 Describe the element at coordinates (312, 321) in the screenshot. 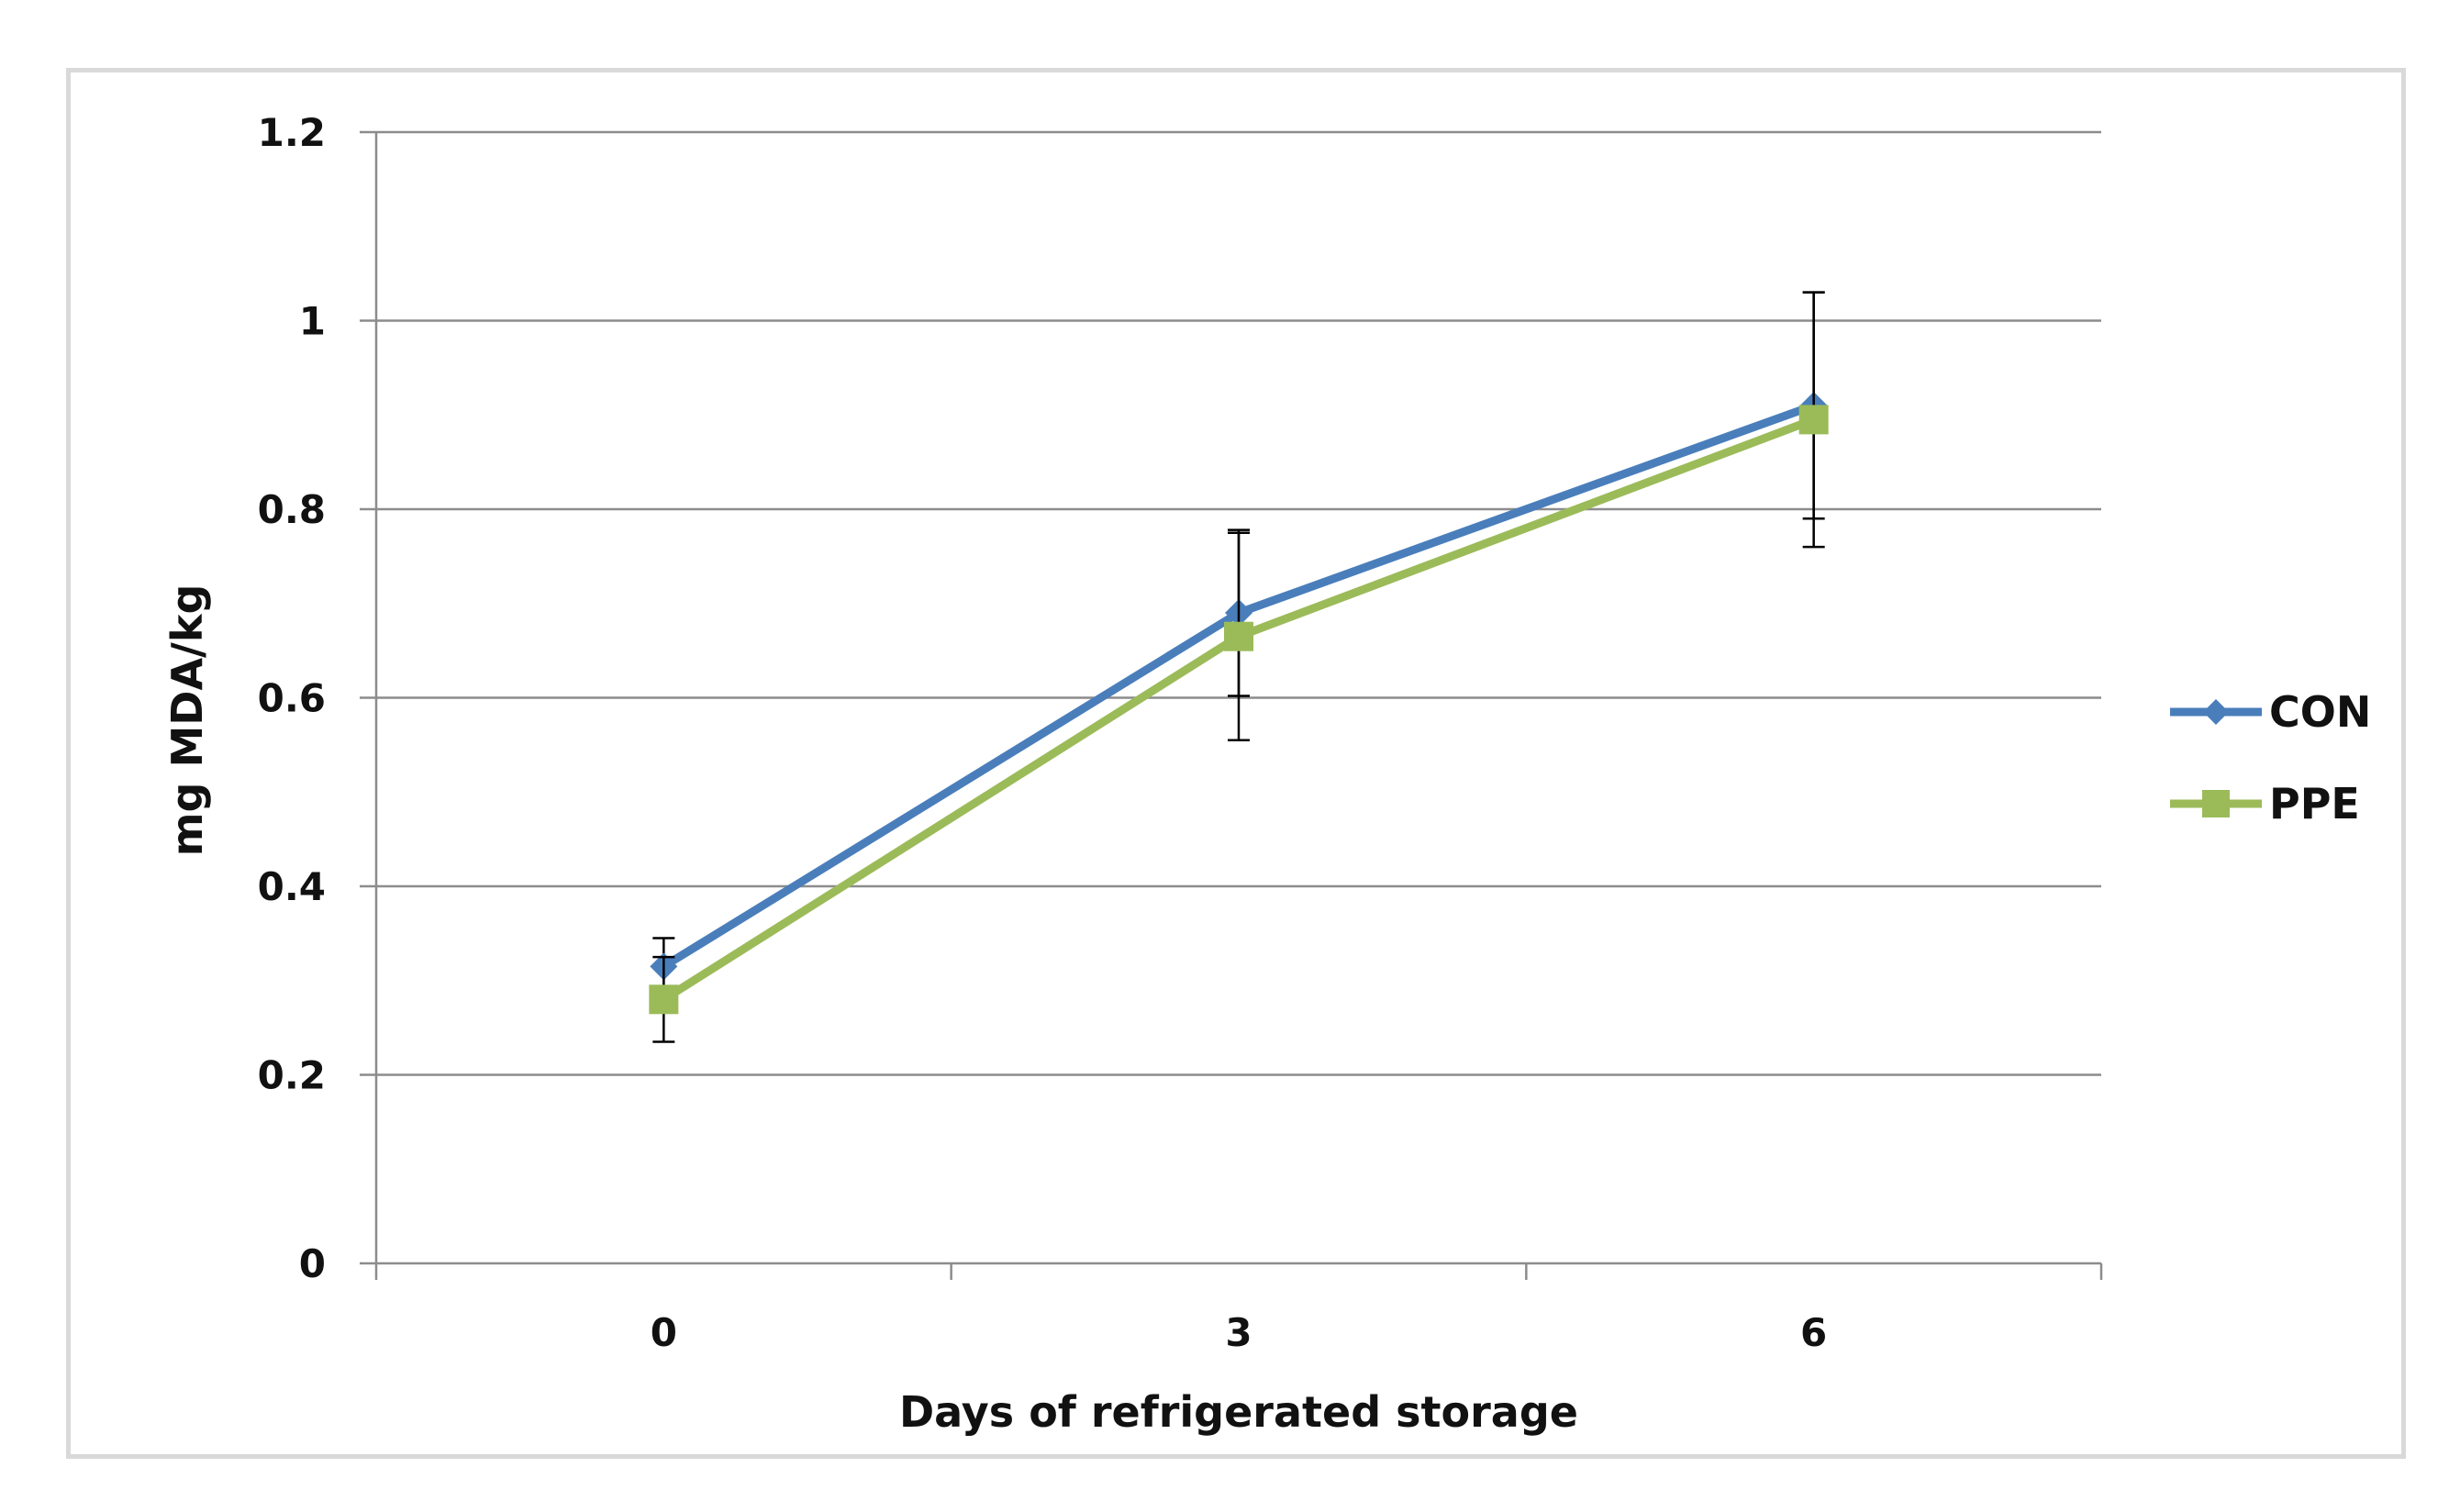

I see `y-tick-label-5: 1` at that location.